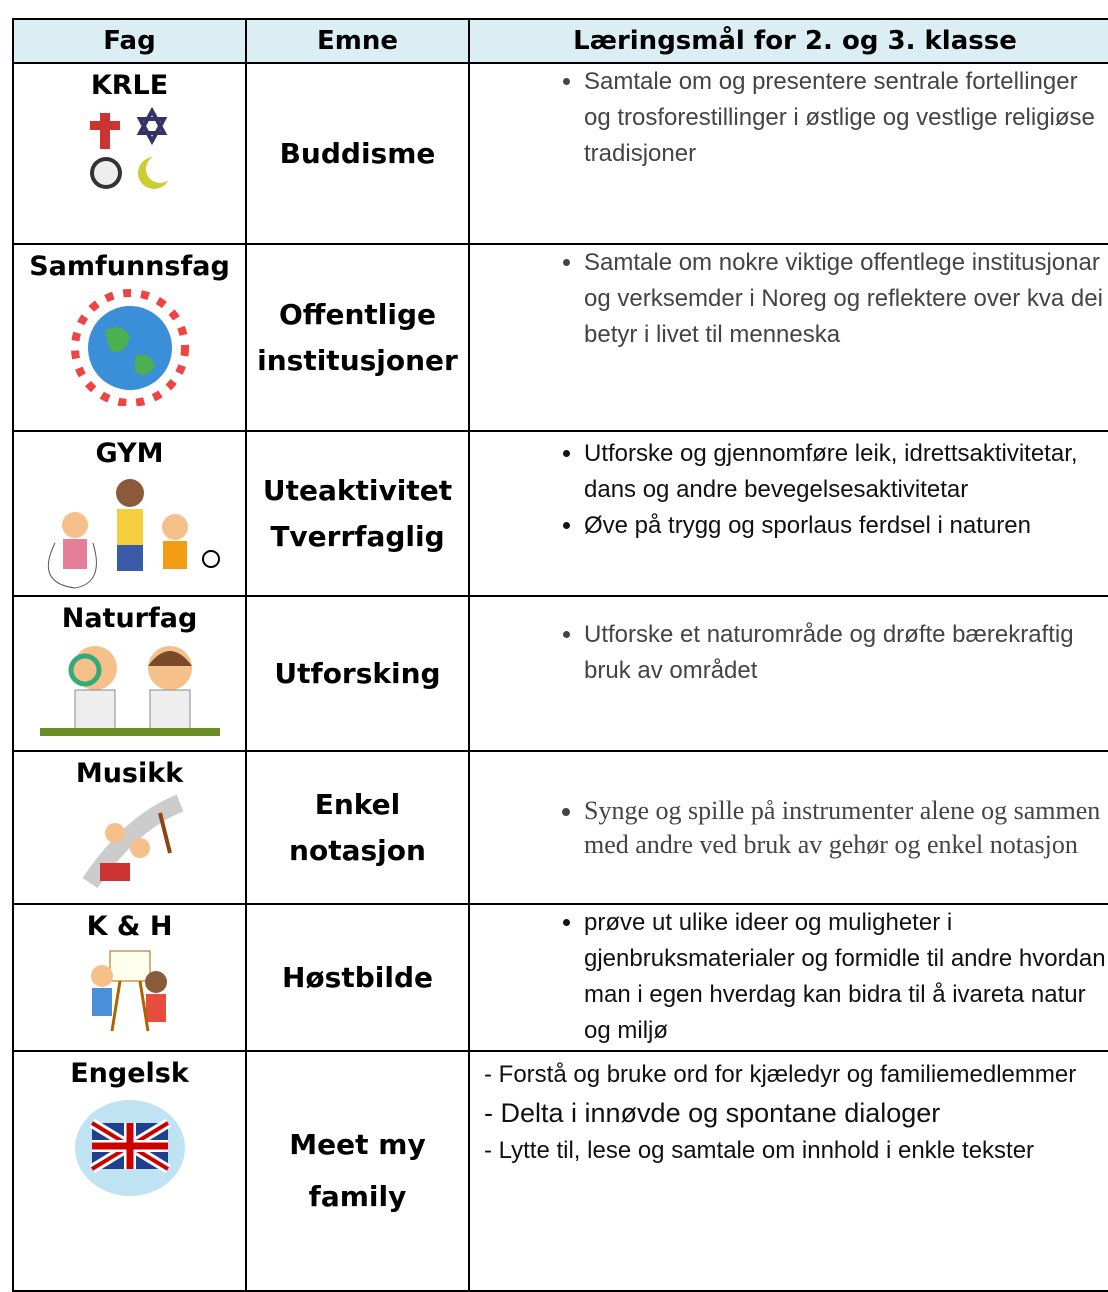  I want to click on topic: Tverrfaglig, so click(357, 536).